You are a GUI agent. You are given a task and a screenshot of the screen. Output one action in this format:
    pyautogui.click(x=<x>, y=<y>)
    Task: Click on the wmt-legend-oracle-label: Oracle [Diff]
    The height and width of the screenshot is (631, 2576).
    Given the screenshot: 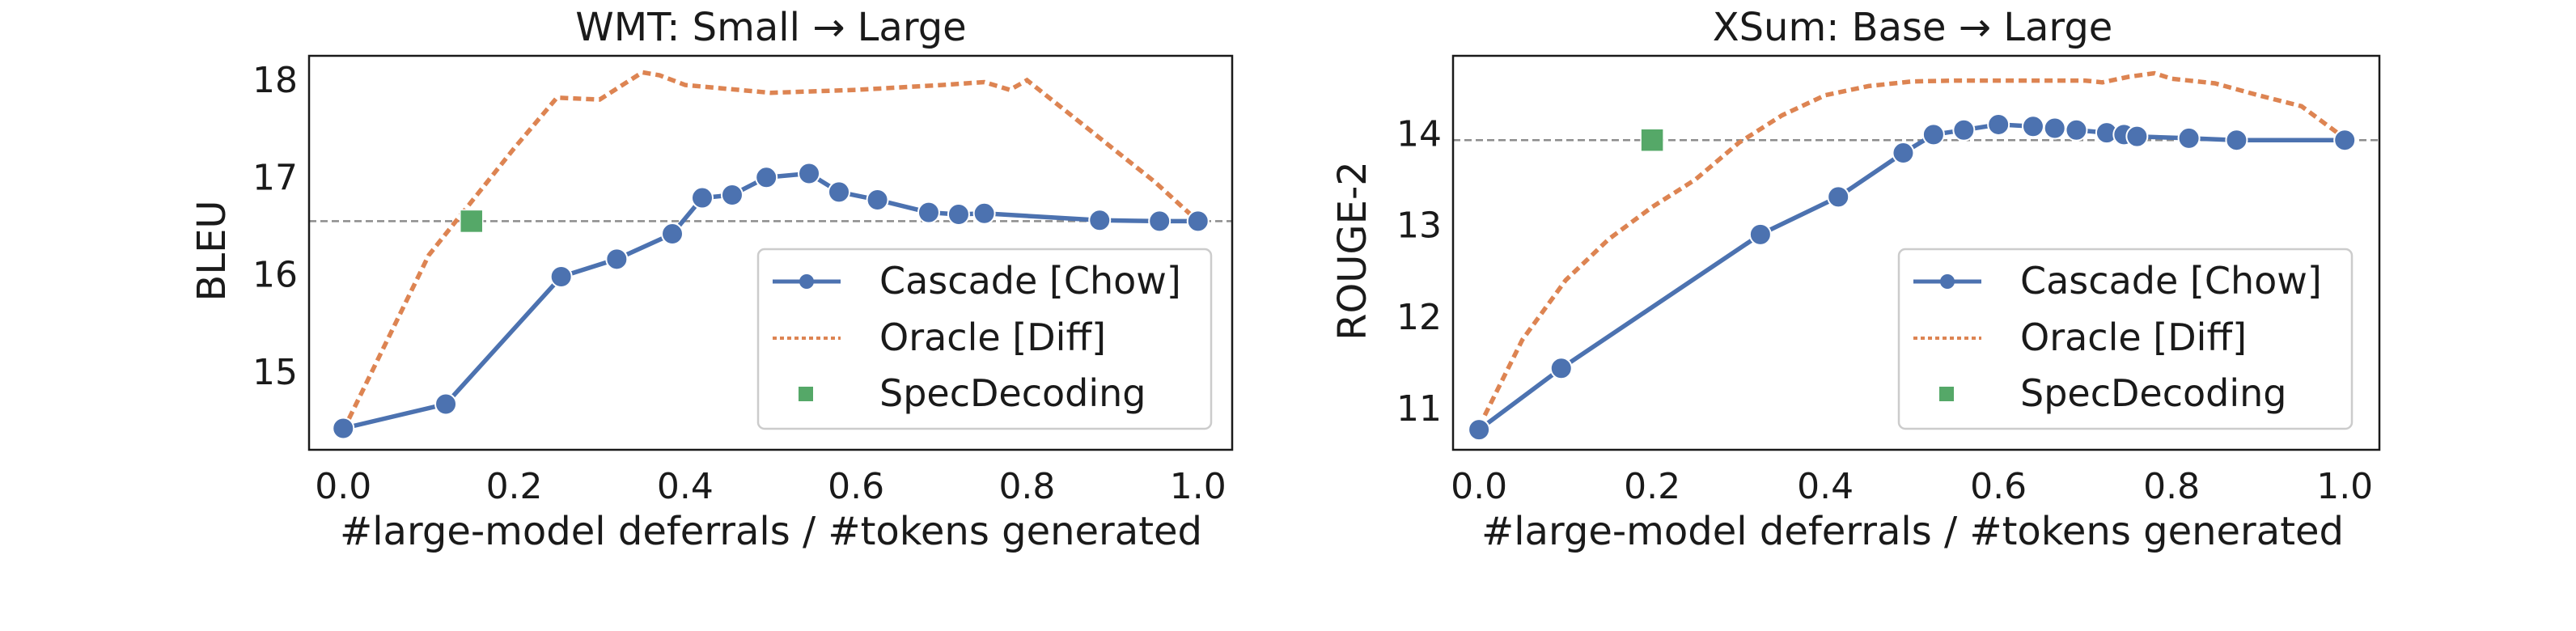 What is the action you would take?
    pyautogui.click(x=992, y=337)
    